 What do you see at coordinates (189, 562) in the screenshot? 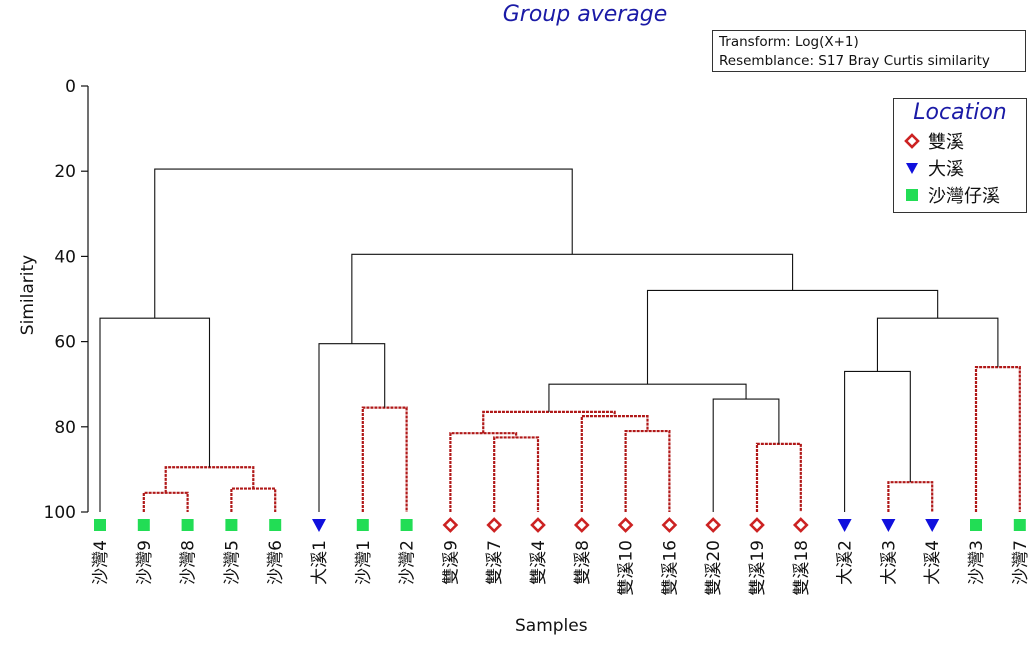
I see `leaf-label: 沙灣8` at bounding box center [189, 562].